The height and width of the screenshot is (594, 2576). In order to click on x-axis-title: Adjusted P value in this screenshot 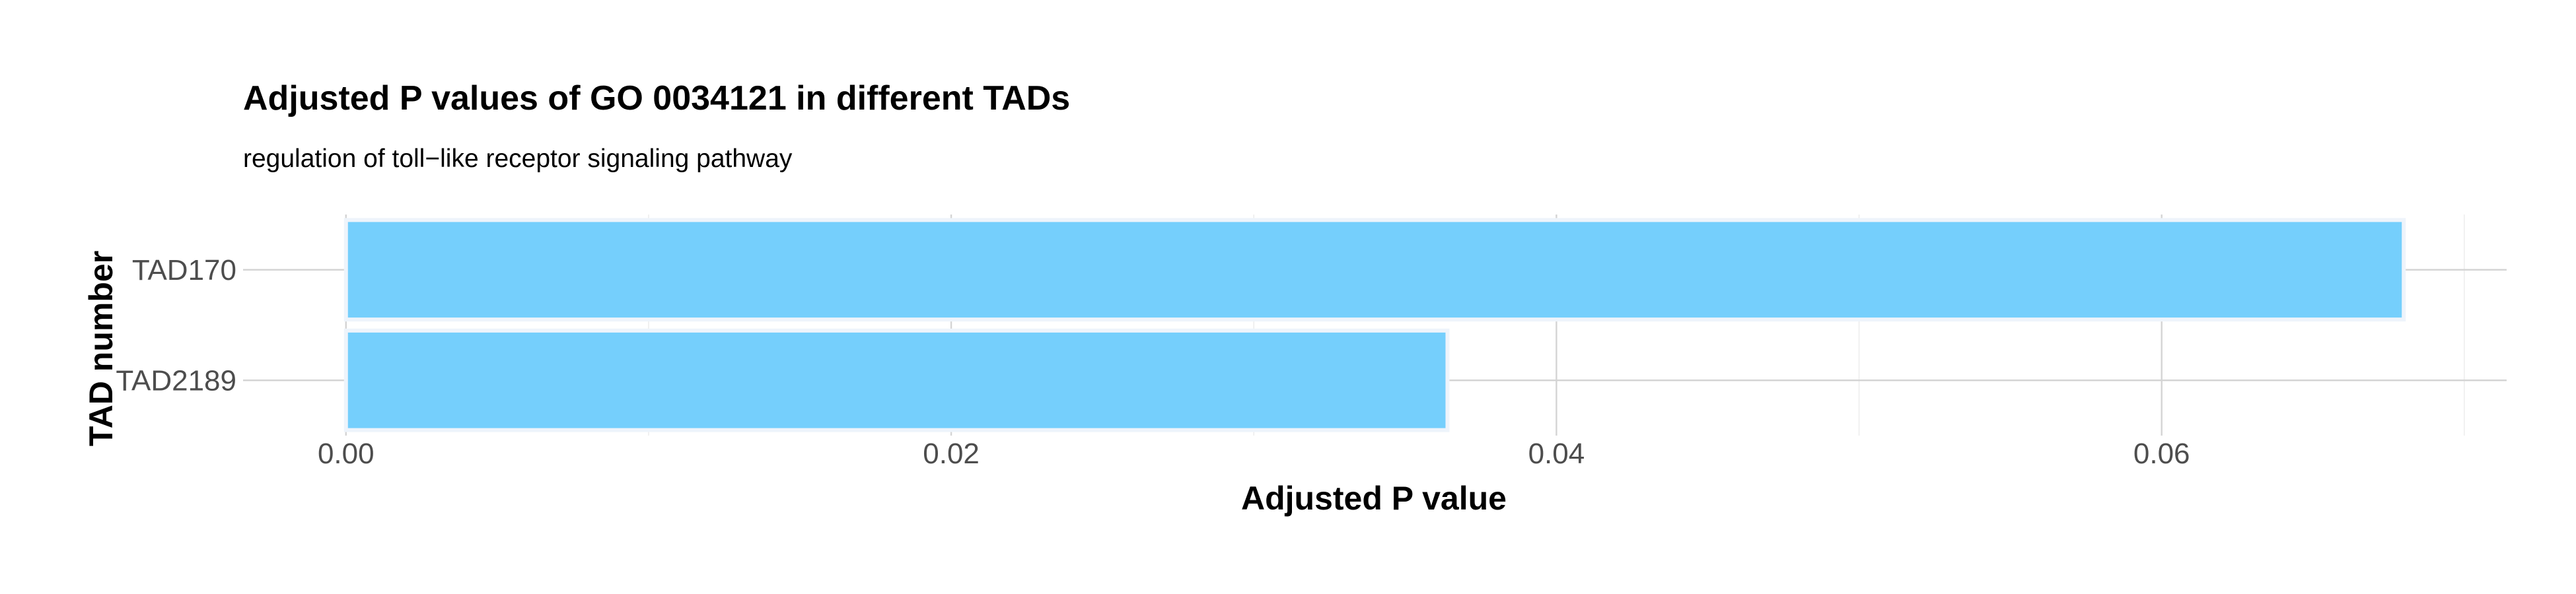, I will do `click(1374, 498)`.